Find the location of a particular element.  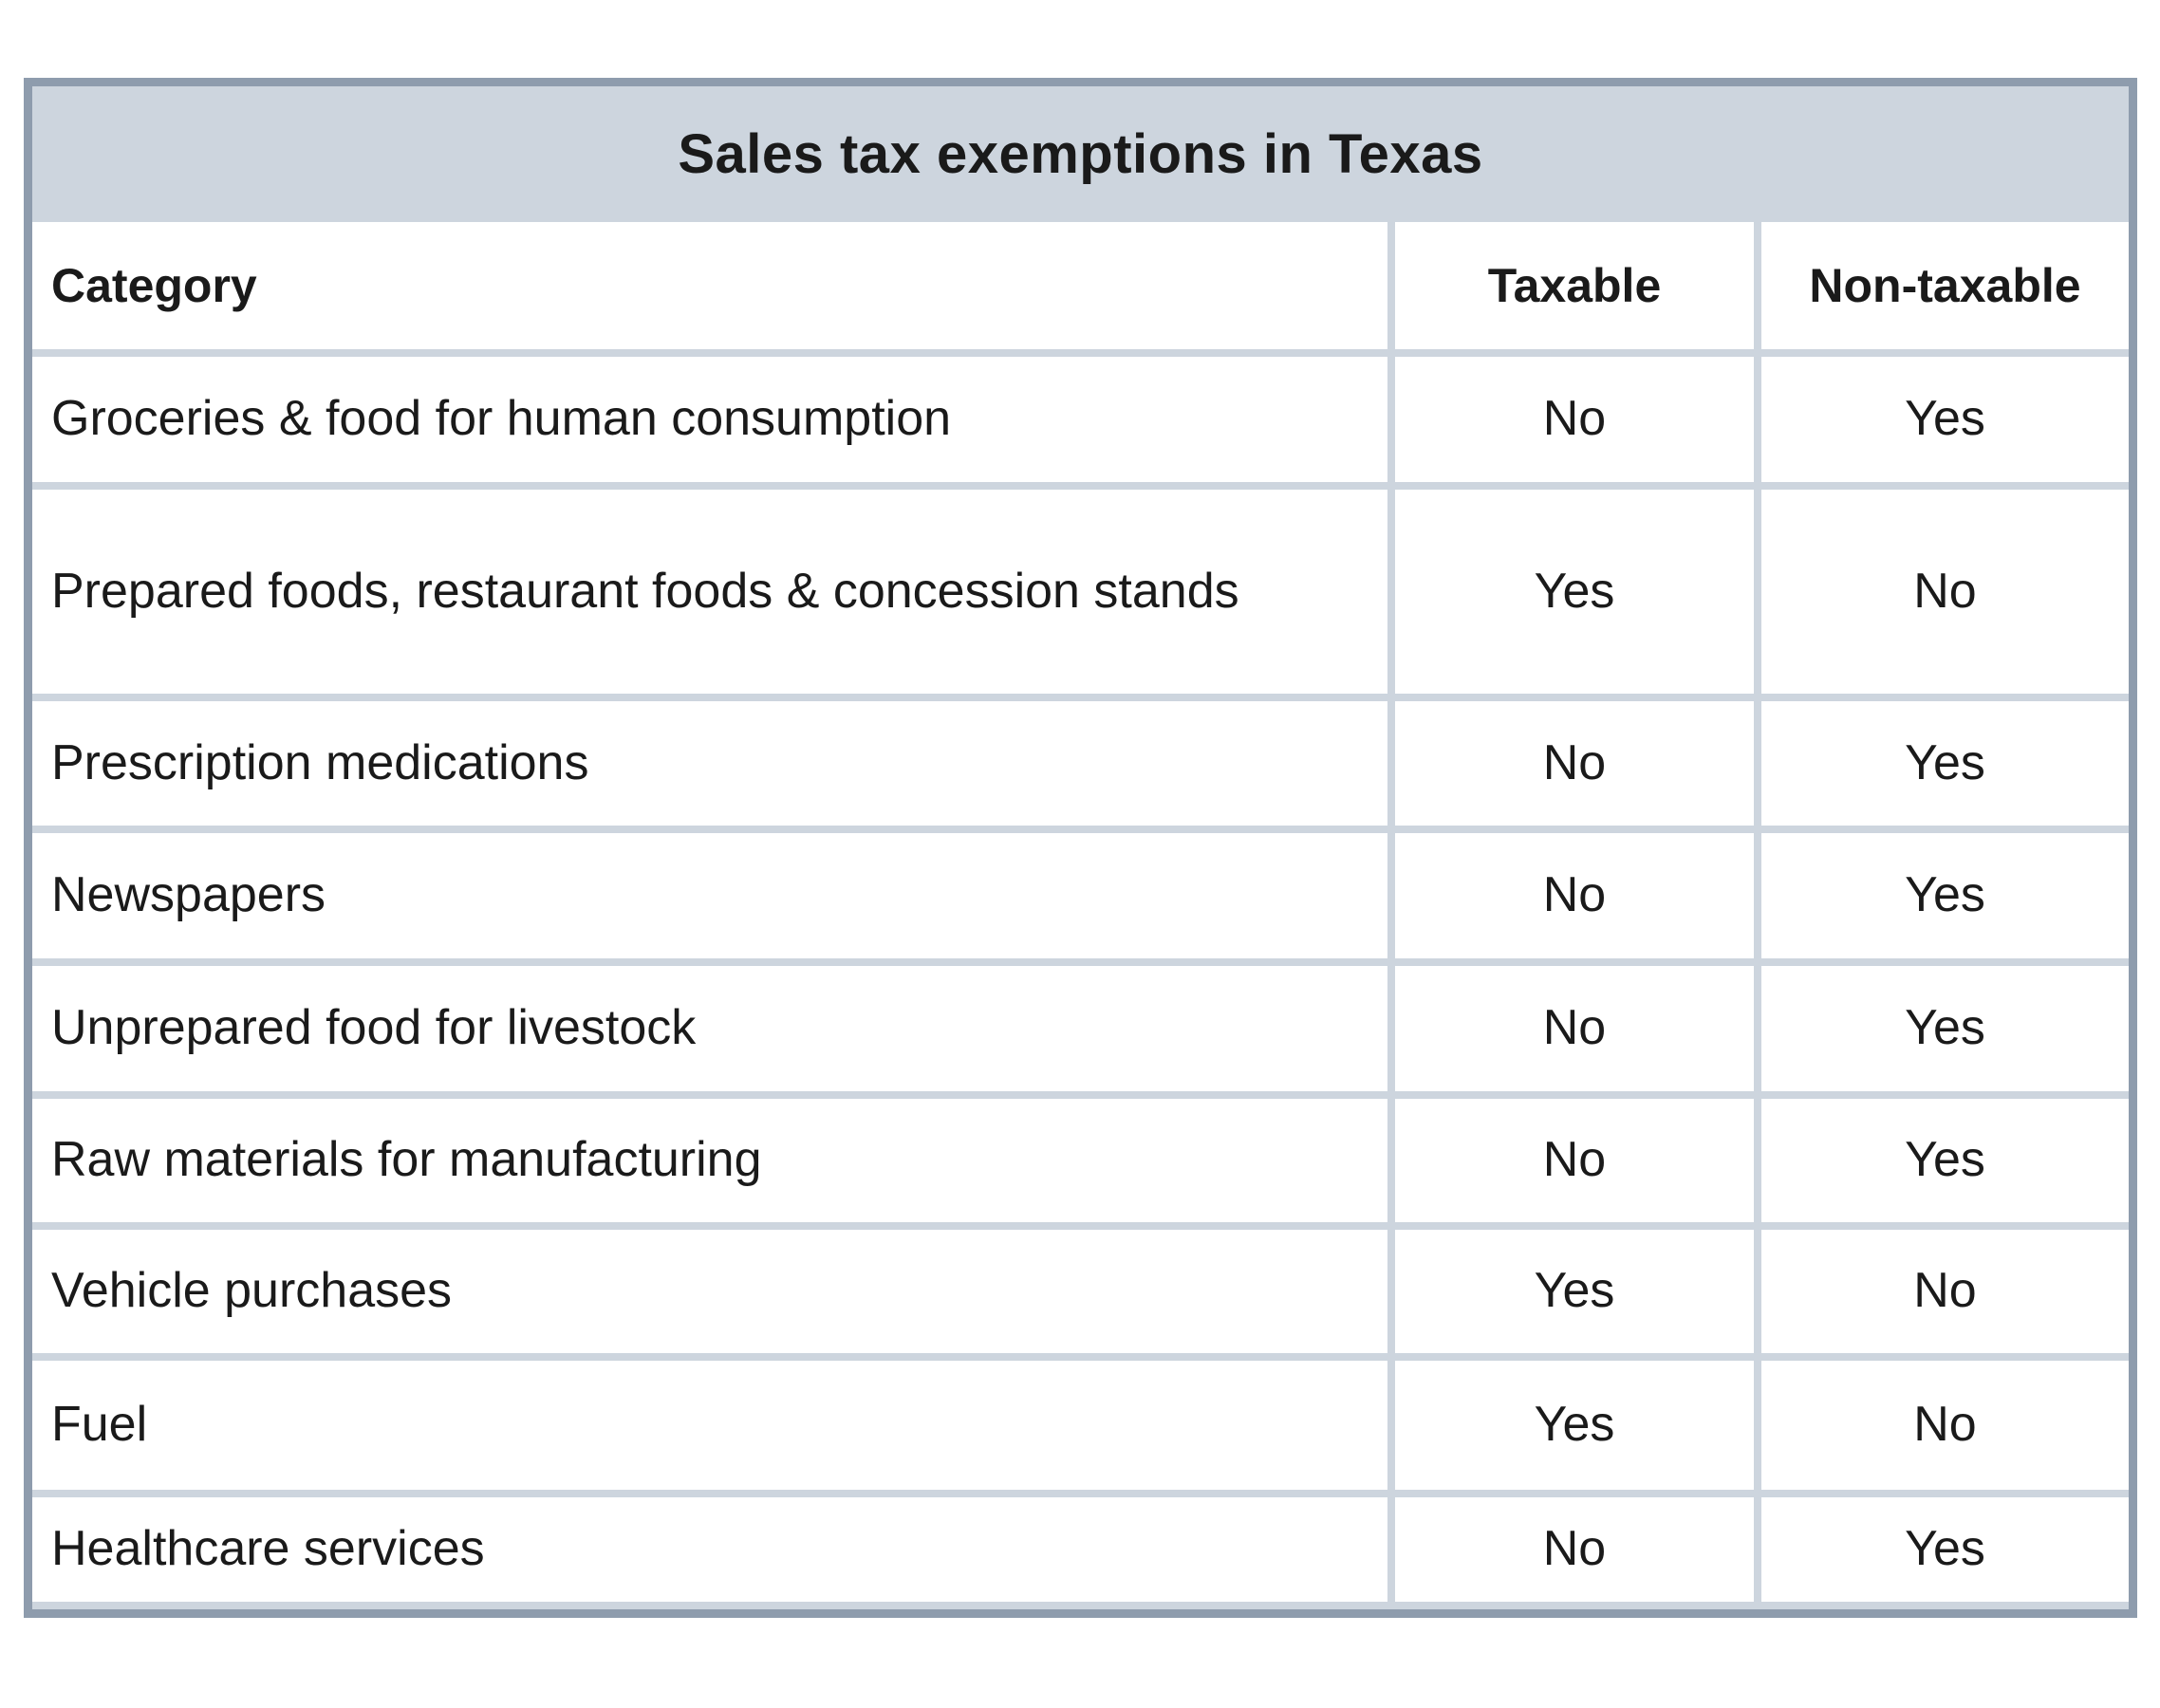

table-title: Sales tax exemptions in Texas is located at coordinates (1080, 154).